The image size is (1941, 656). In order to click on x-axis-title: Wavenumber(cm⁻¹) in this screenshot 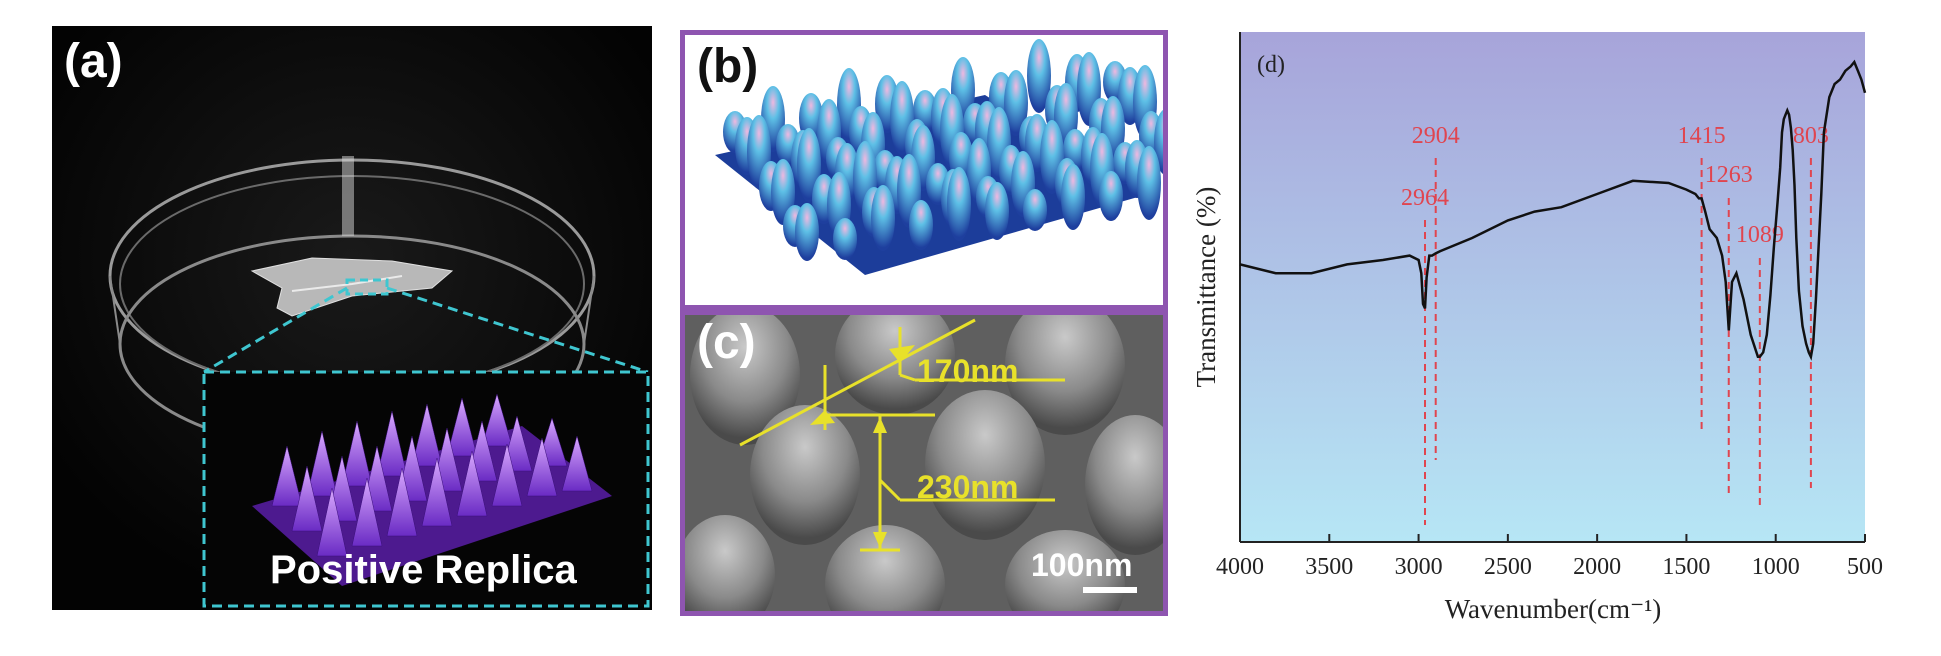, I will do `click(1553, 609)`.